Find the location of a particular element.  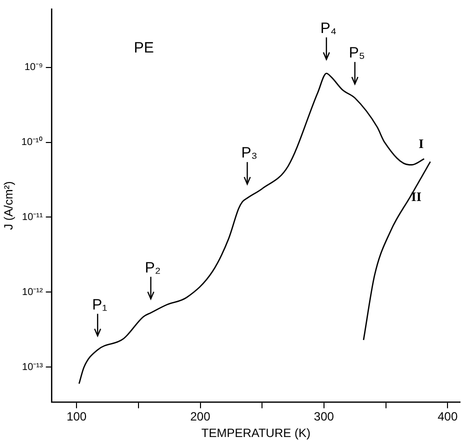

series-label: I is located at coordinates (421, 144).